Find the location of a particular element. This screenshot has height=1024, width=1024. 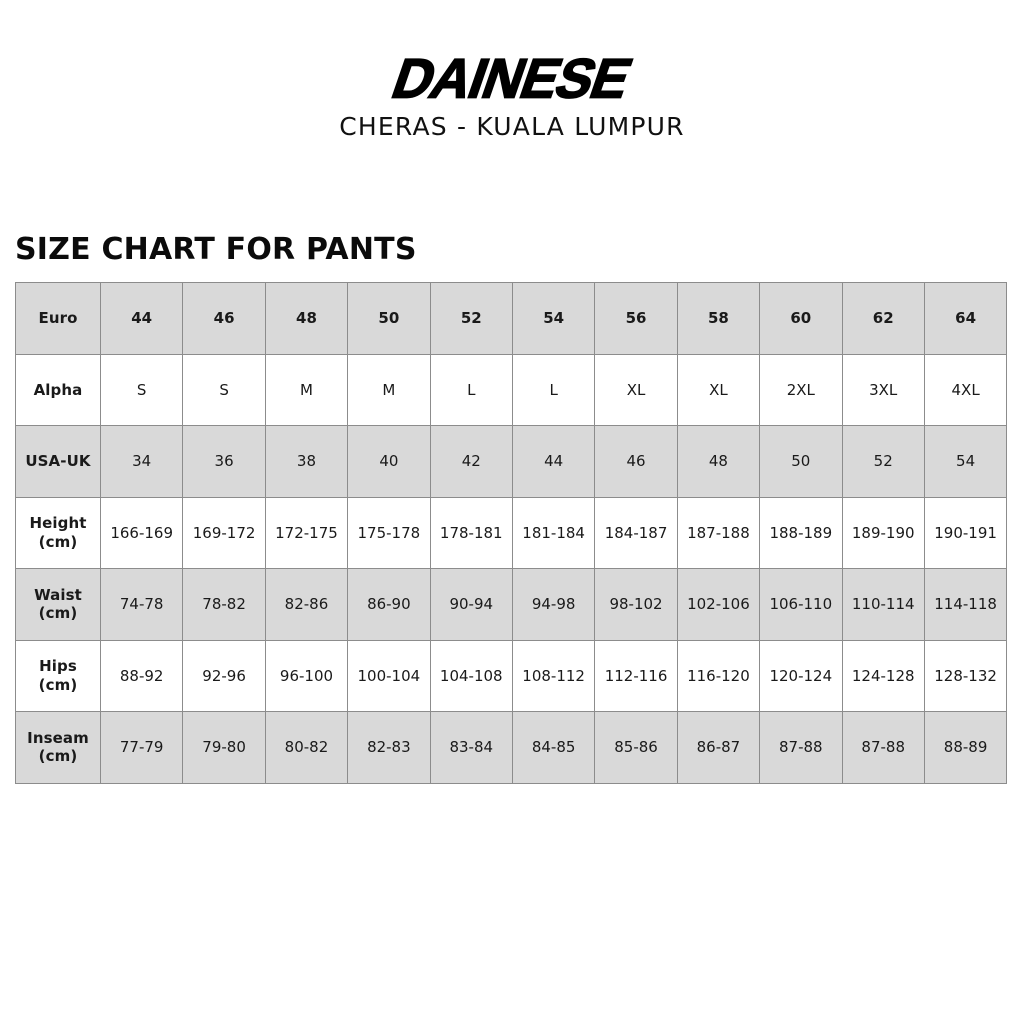

cell: 82-83 is located at coordinates (389, 747).